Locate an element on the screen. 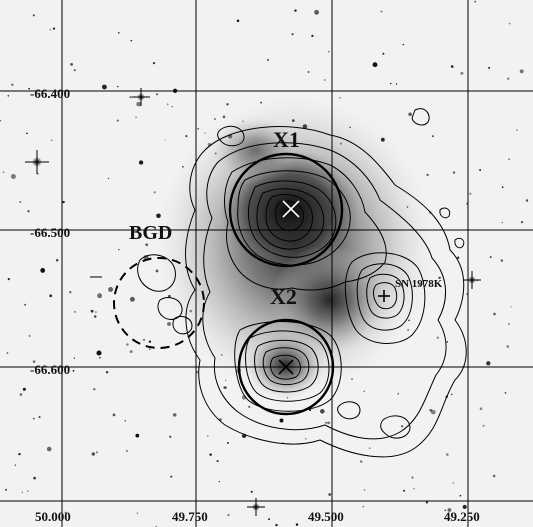 This screenshot has width=533, height=527. x1-label: X1 is located at coordinates (286, 139).